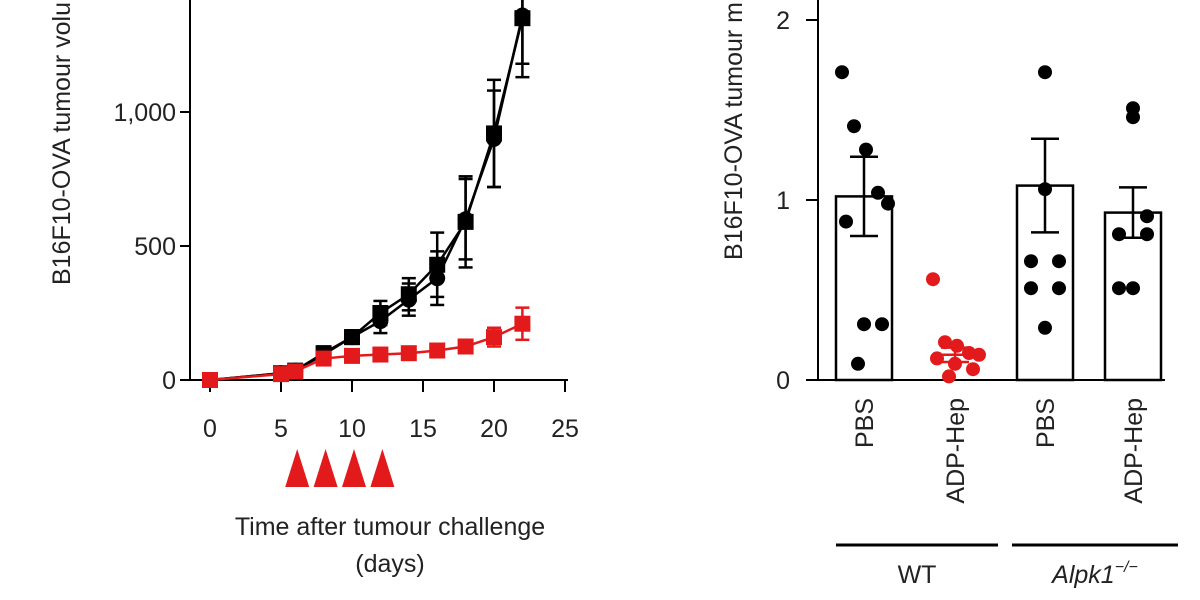  Describe the element at coordinates (390, 527) in the screenshot. I see `growth-x-axis-title: Time after tumour challenge` at that location.